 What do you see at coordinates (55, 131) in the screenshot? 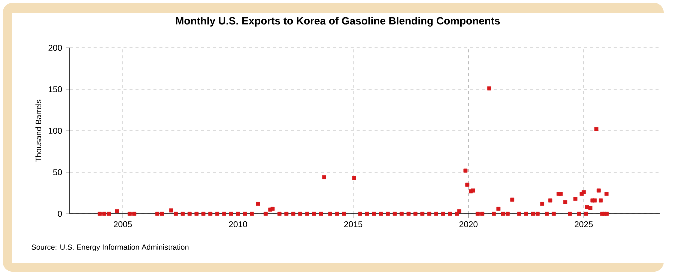
I see `y-tick-label: 100` at bounding box center [55, 131].